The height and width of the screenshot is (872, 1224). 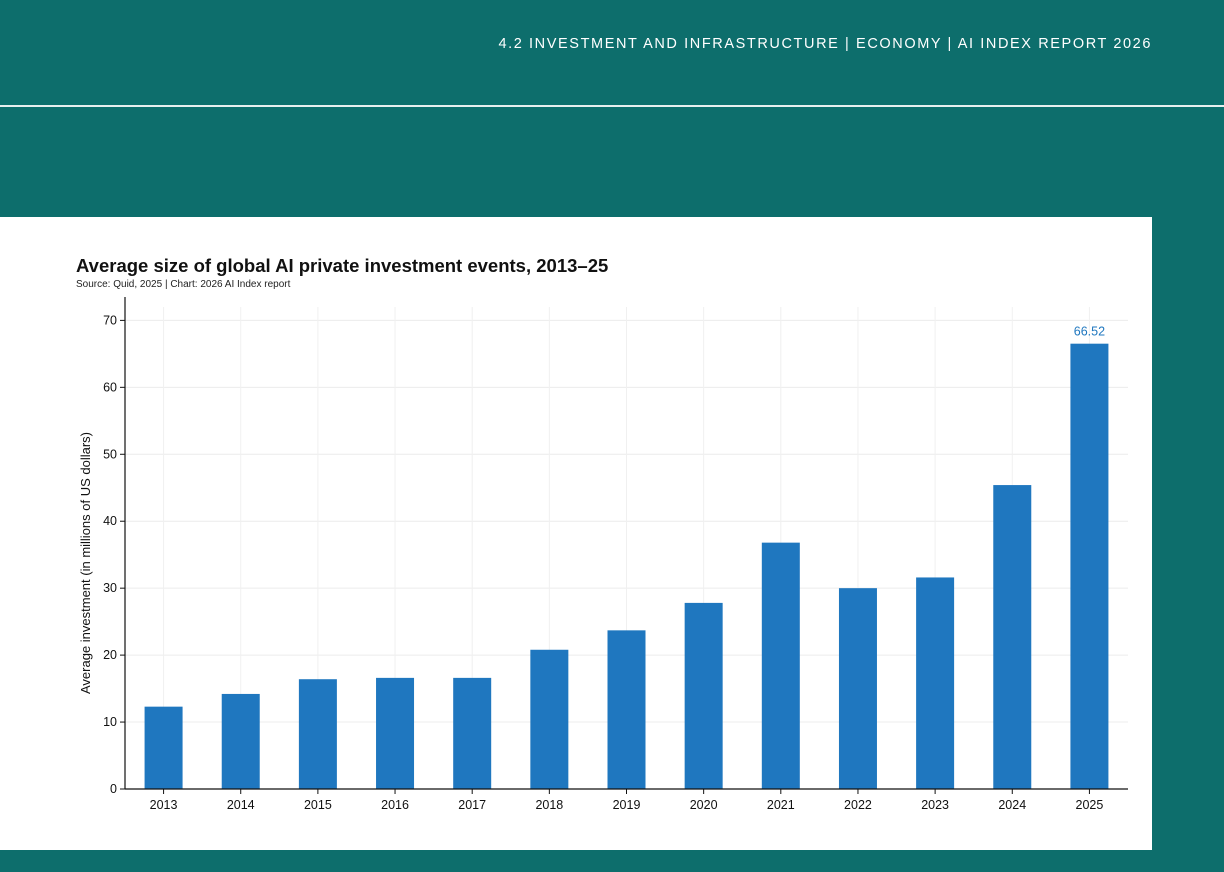 I want to click on bar-2025, so click(x=1089, y=566).